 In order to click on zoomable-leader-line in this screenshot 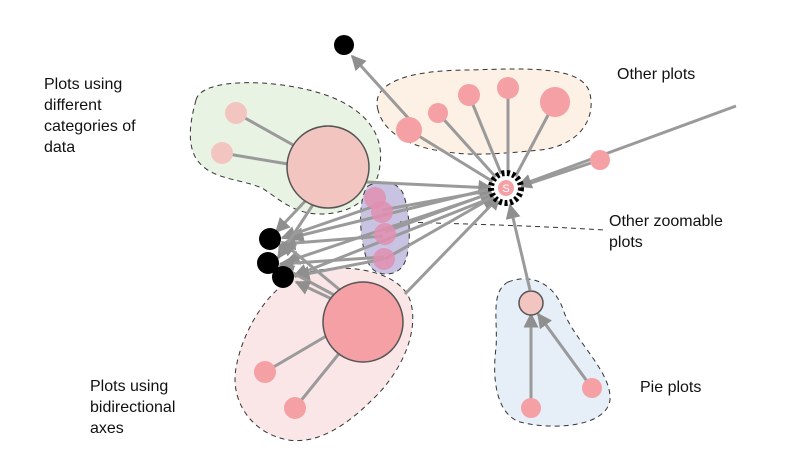, I will do `click(502, 226)`.